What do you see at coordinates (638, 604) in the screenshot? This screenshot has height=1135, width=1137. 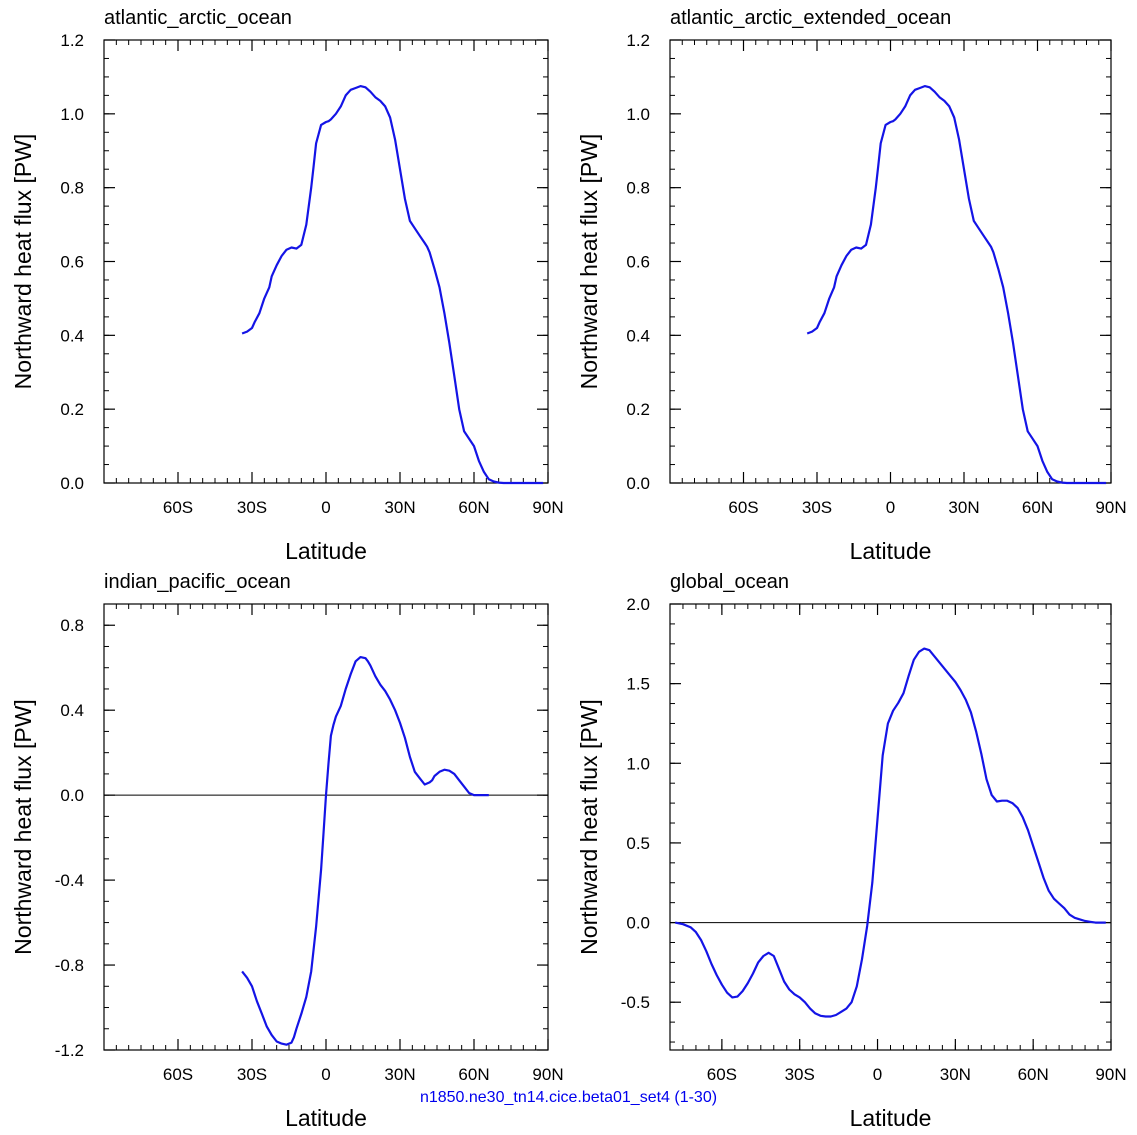 I see `y-tick-label: 2.0` at bounding box center [638, 604].